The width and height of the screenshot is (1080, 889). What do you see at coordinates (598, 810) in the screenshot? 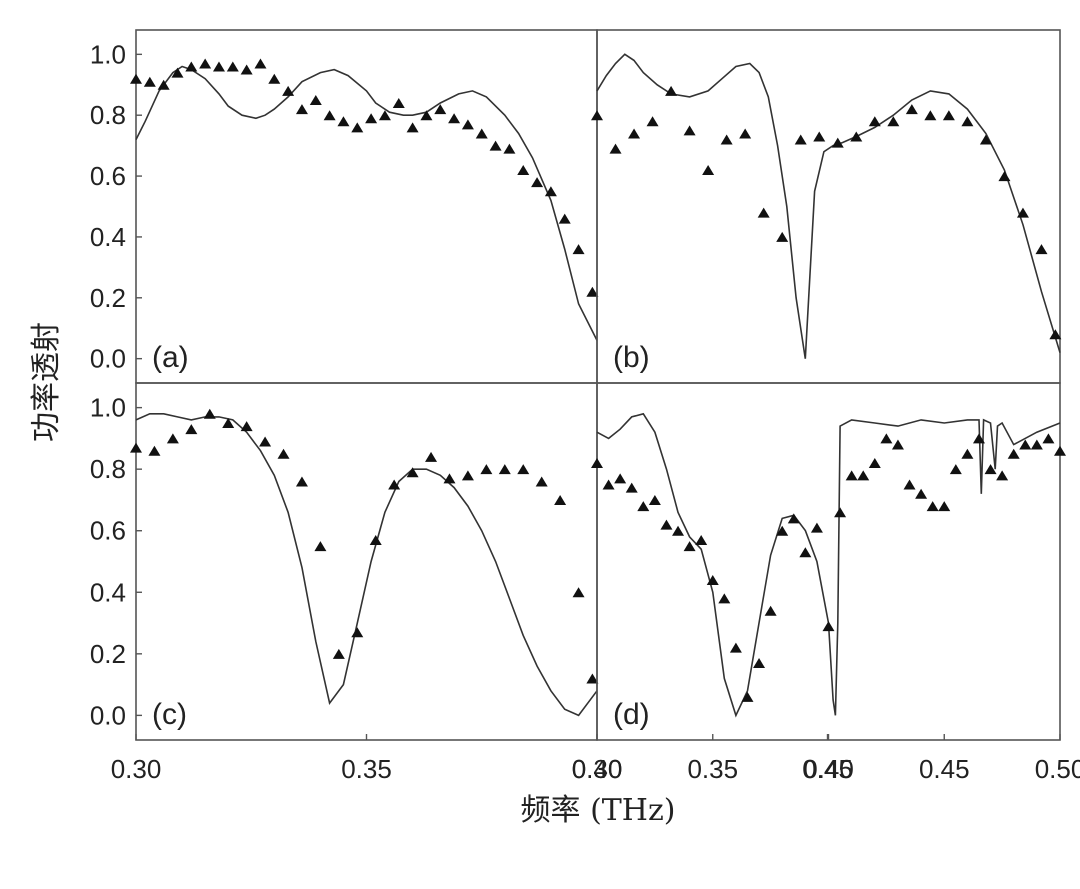
I see `x-axis-title: 频率 (THz)` at bounding box center [598, 810].